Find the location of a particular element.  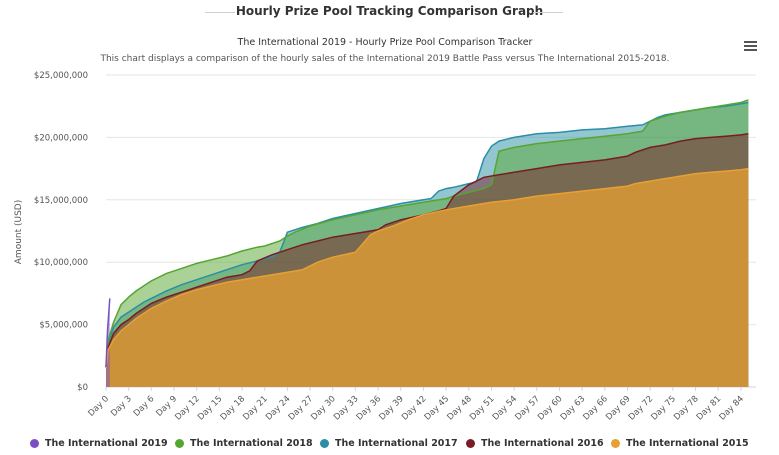

x-tick-label: Day 84 is located at coordinates (731, 408).